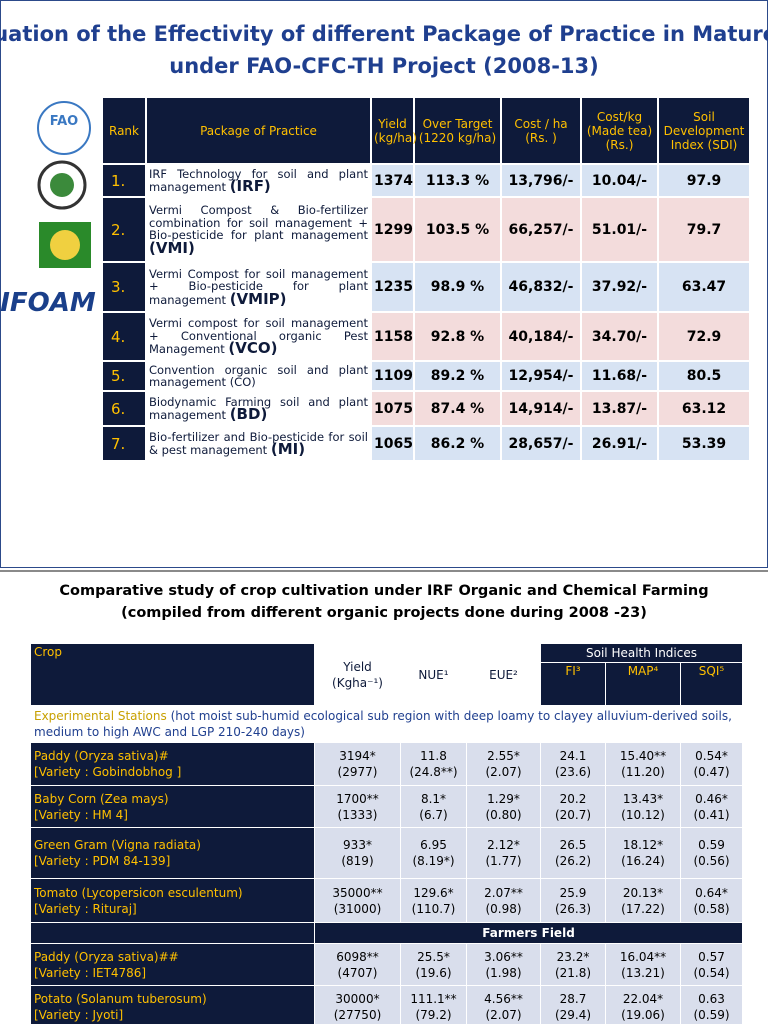 The image size is (768, 1024). Describe the element at coordinates (711, 908) in the screenshot. I see `chemical-value: (0.58)` at that location.